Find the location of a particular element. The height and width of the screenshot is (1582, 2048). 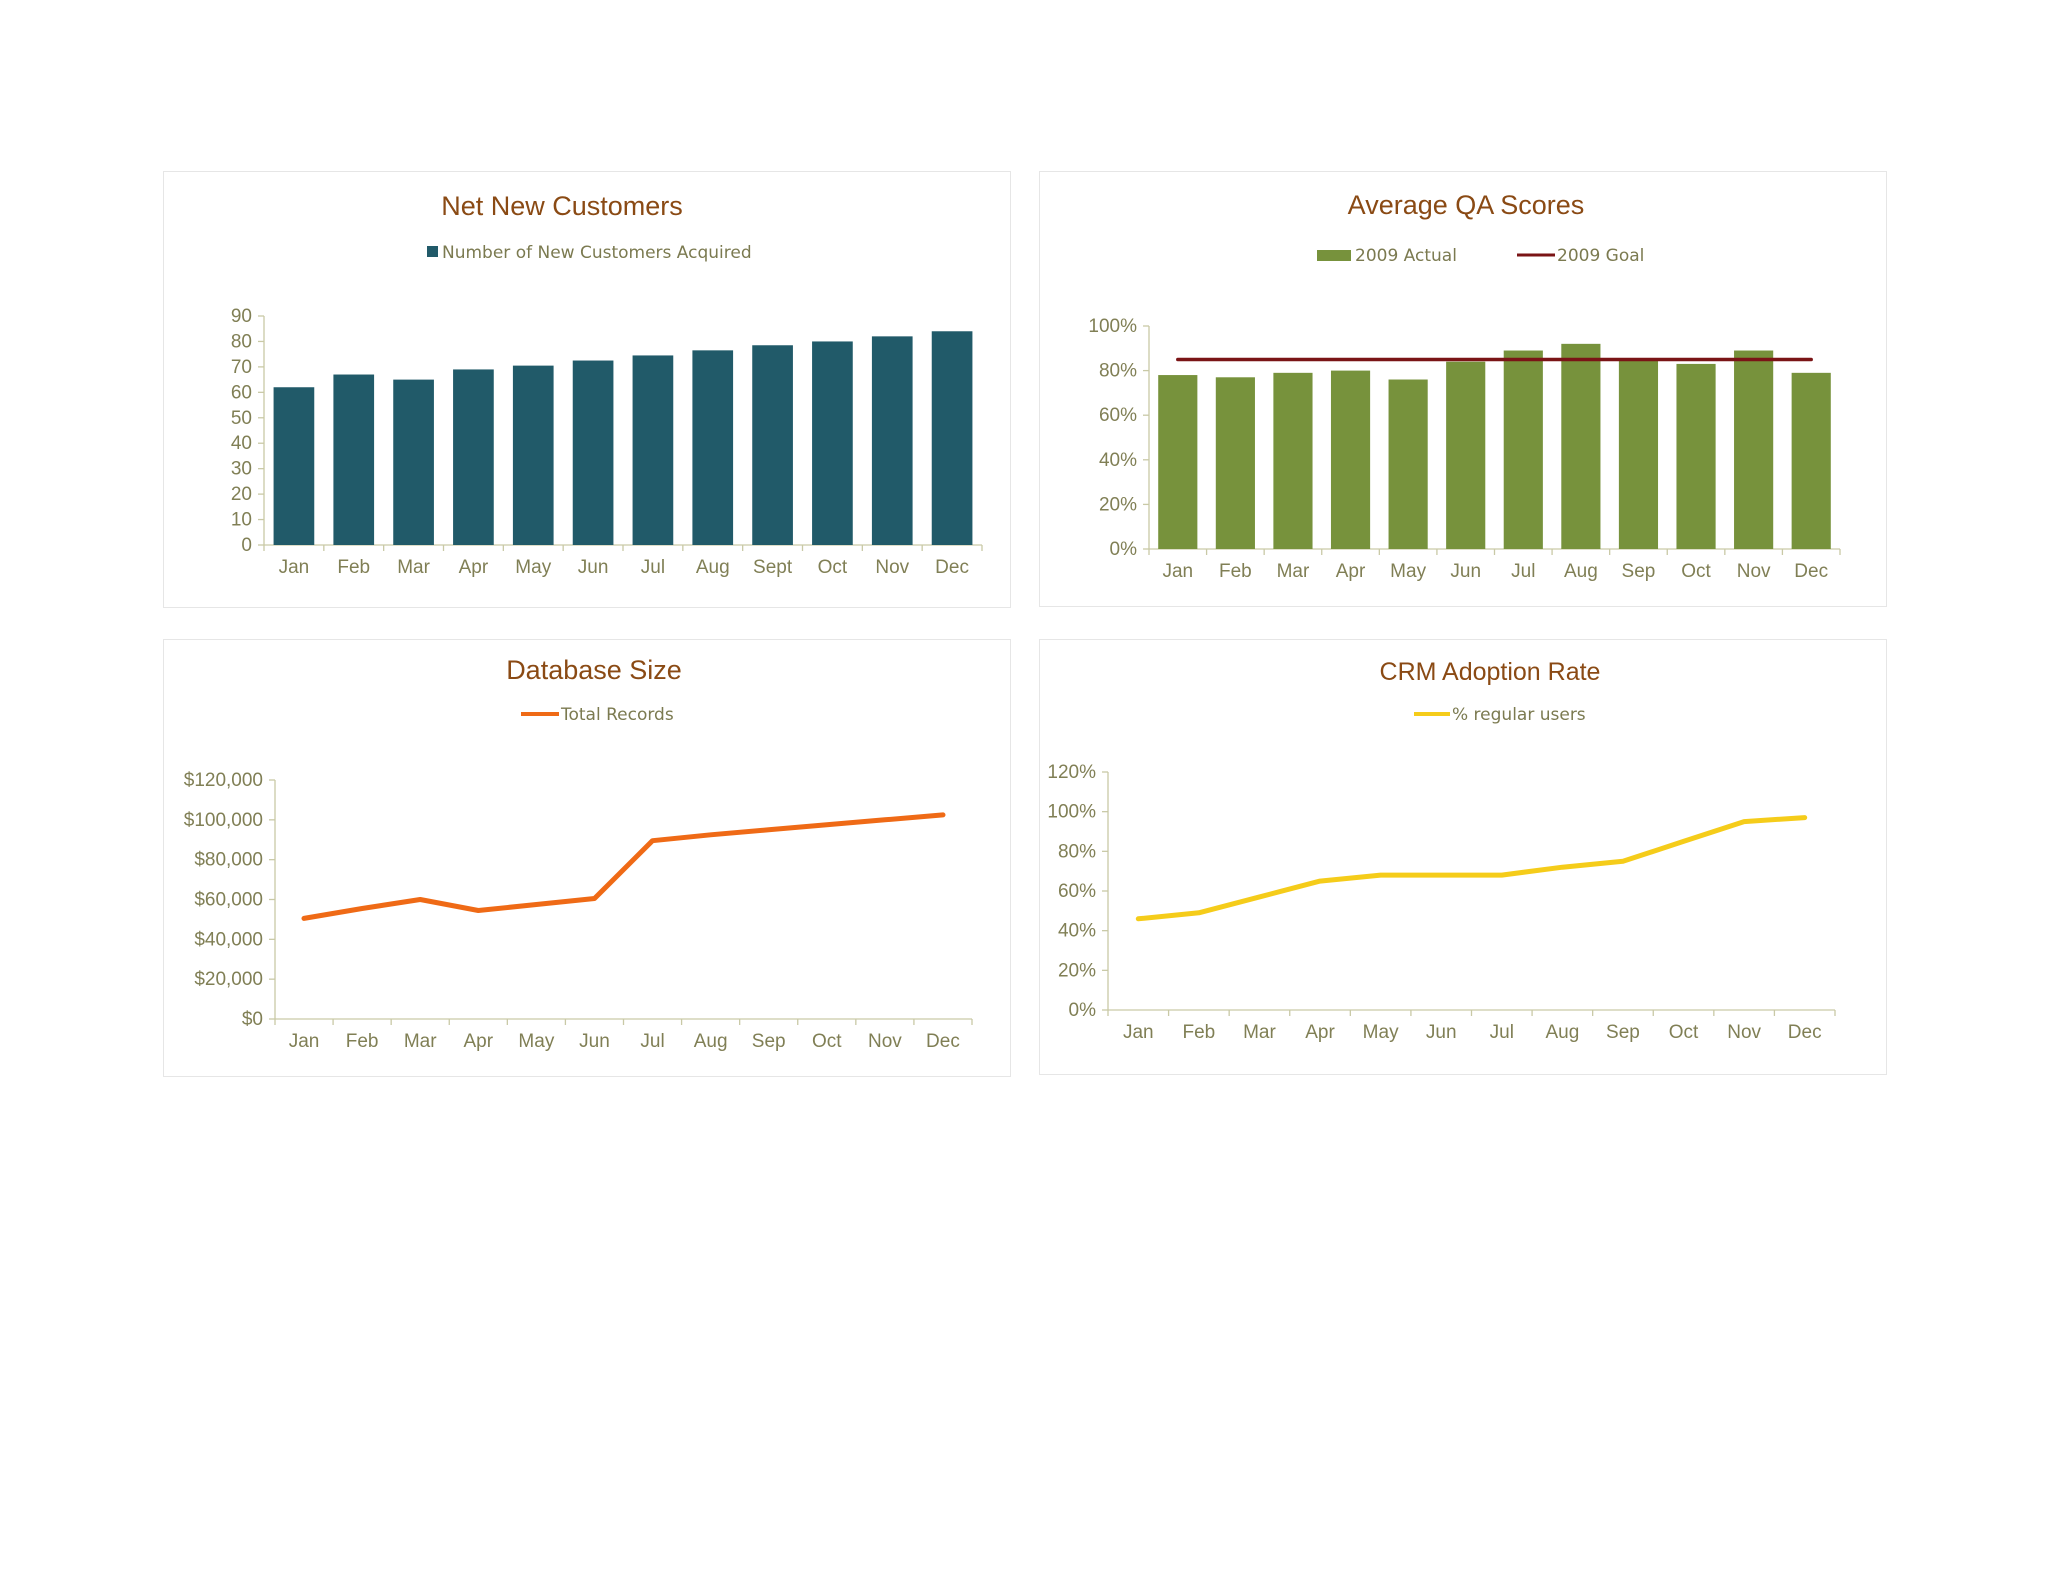

qa-x-tick-label: Jun is located at coordinates (1465, 571).